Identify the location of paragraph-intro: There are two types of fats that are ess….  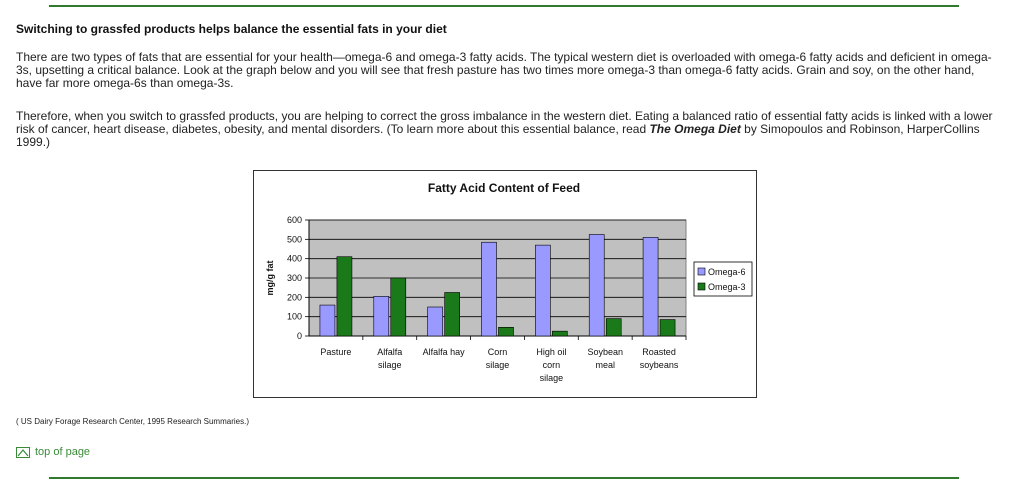
(504, 70).